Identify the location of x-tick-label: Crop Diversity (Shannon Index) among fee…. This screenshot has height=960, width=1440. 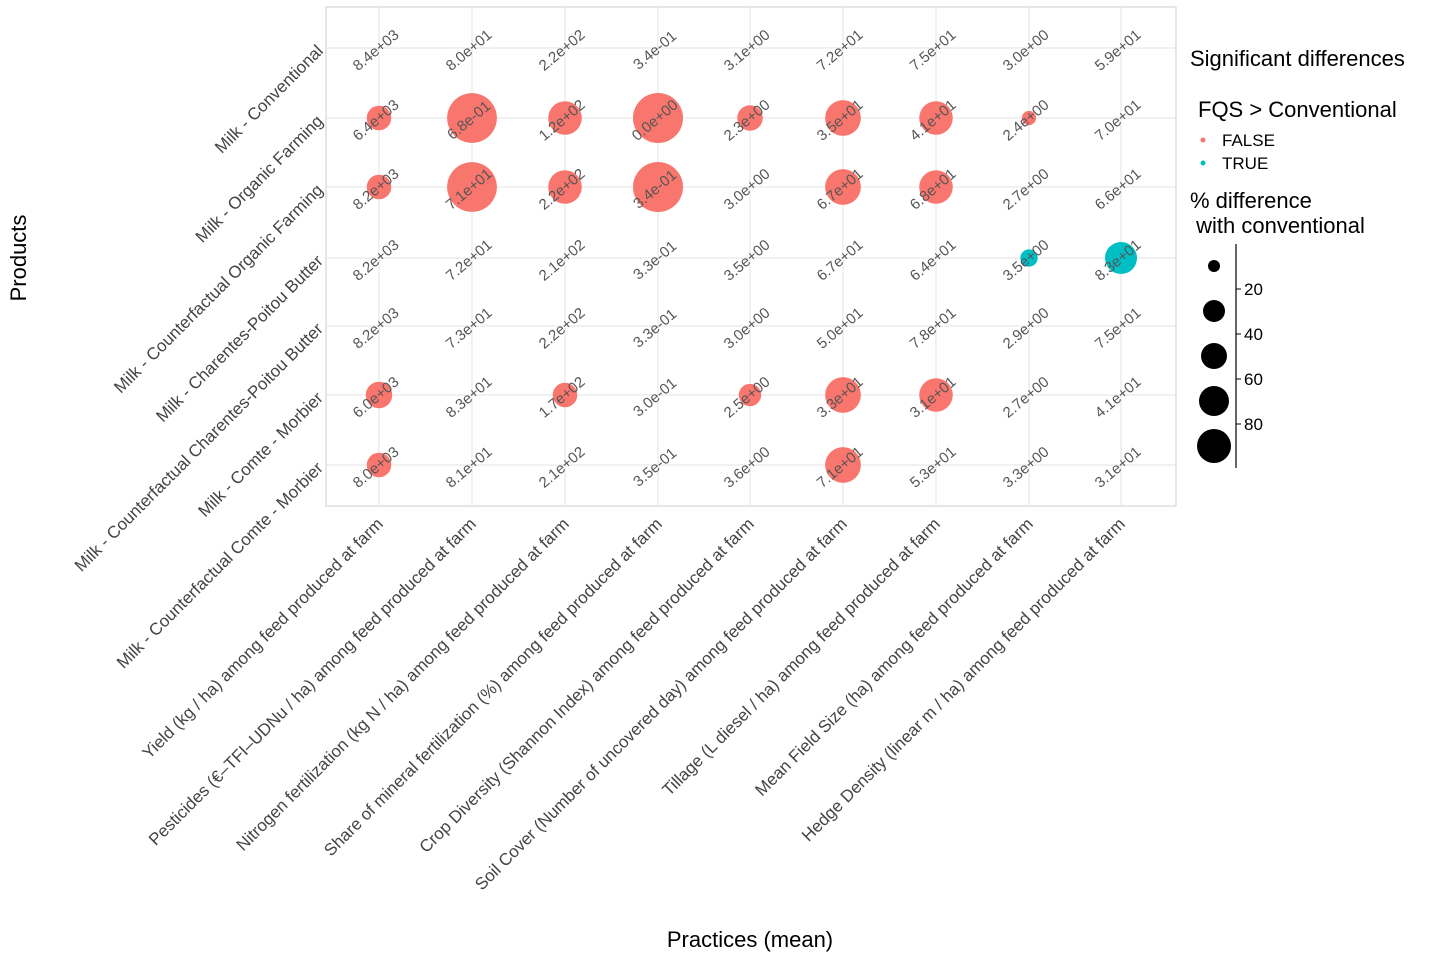
(587, 685).